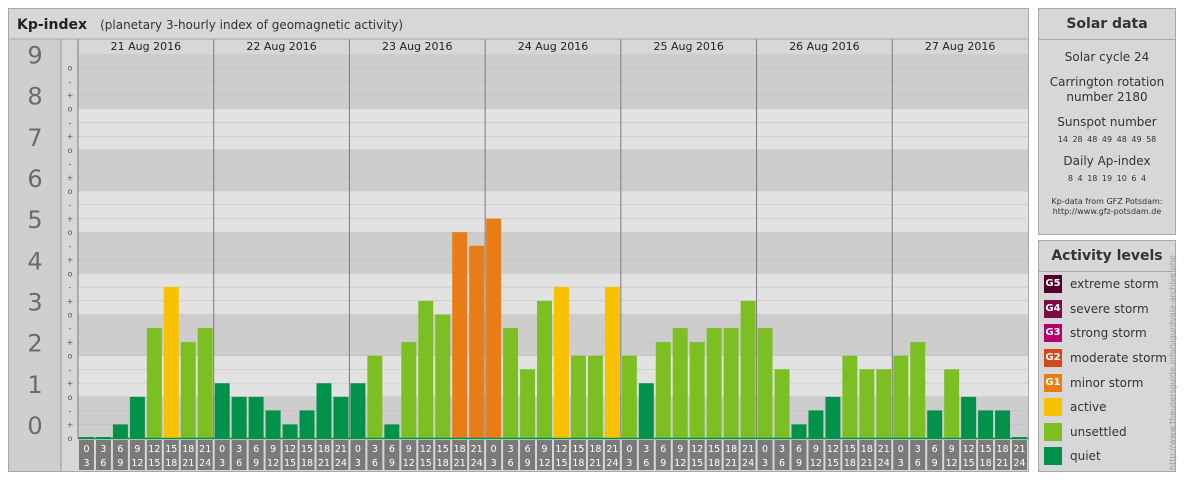 This screenshot has height=480, width=1184. Describe the element at coordinates (782, 449) in the screenshot. I see `time-slot-start: 3` at that location.